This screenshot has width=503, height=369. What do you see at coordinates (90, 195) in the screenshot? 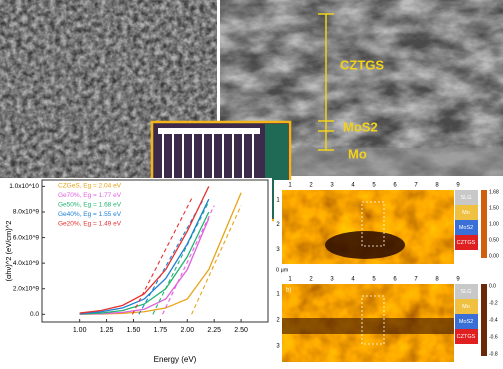
I see `legend-entry: Ge70%, Eg = 1.77 eV` at bounding box center [90, 195].